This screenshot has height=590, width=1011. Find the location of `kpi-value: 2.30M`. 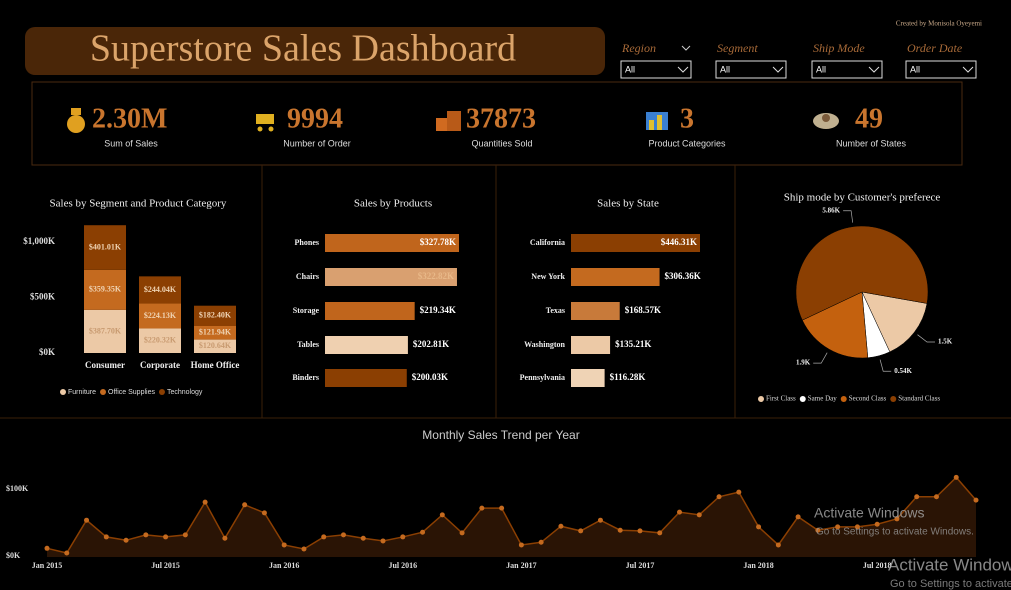

kpi-value: 2.30M is located at coordinates (129, 118).